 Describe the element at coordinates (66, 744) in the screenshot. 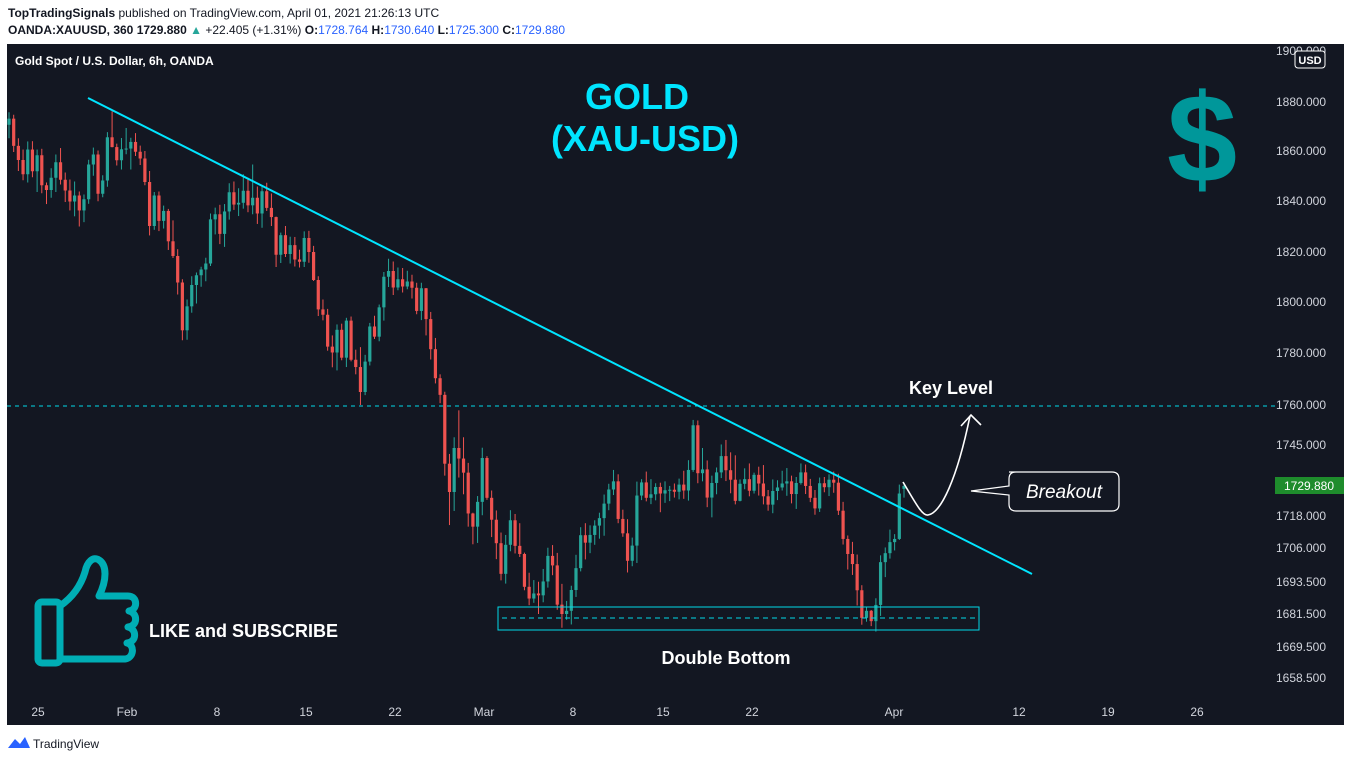

I see `tradingview-brand: TradingView` at that location.